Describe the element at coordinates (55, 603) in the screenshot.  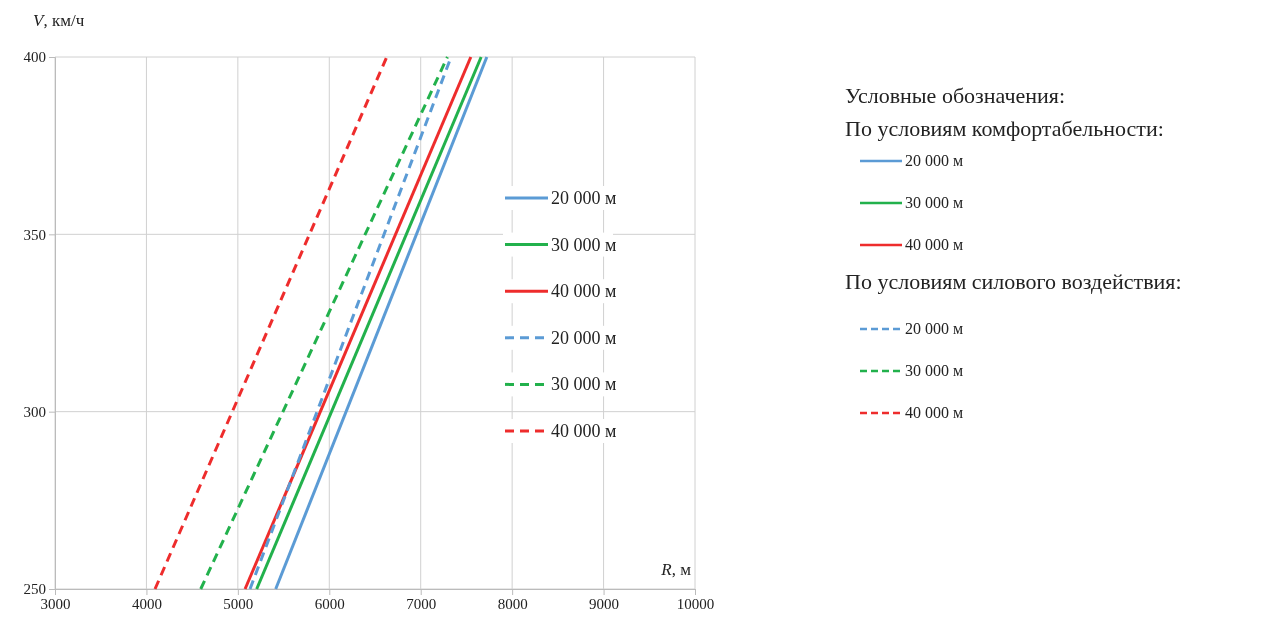
I see `x-tick-label: 3000` at that location.